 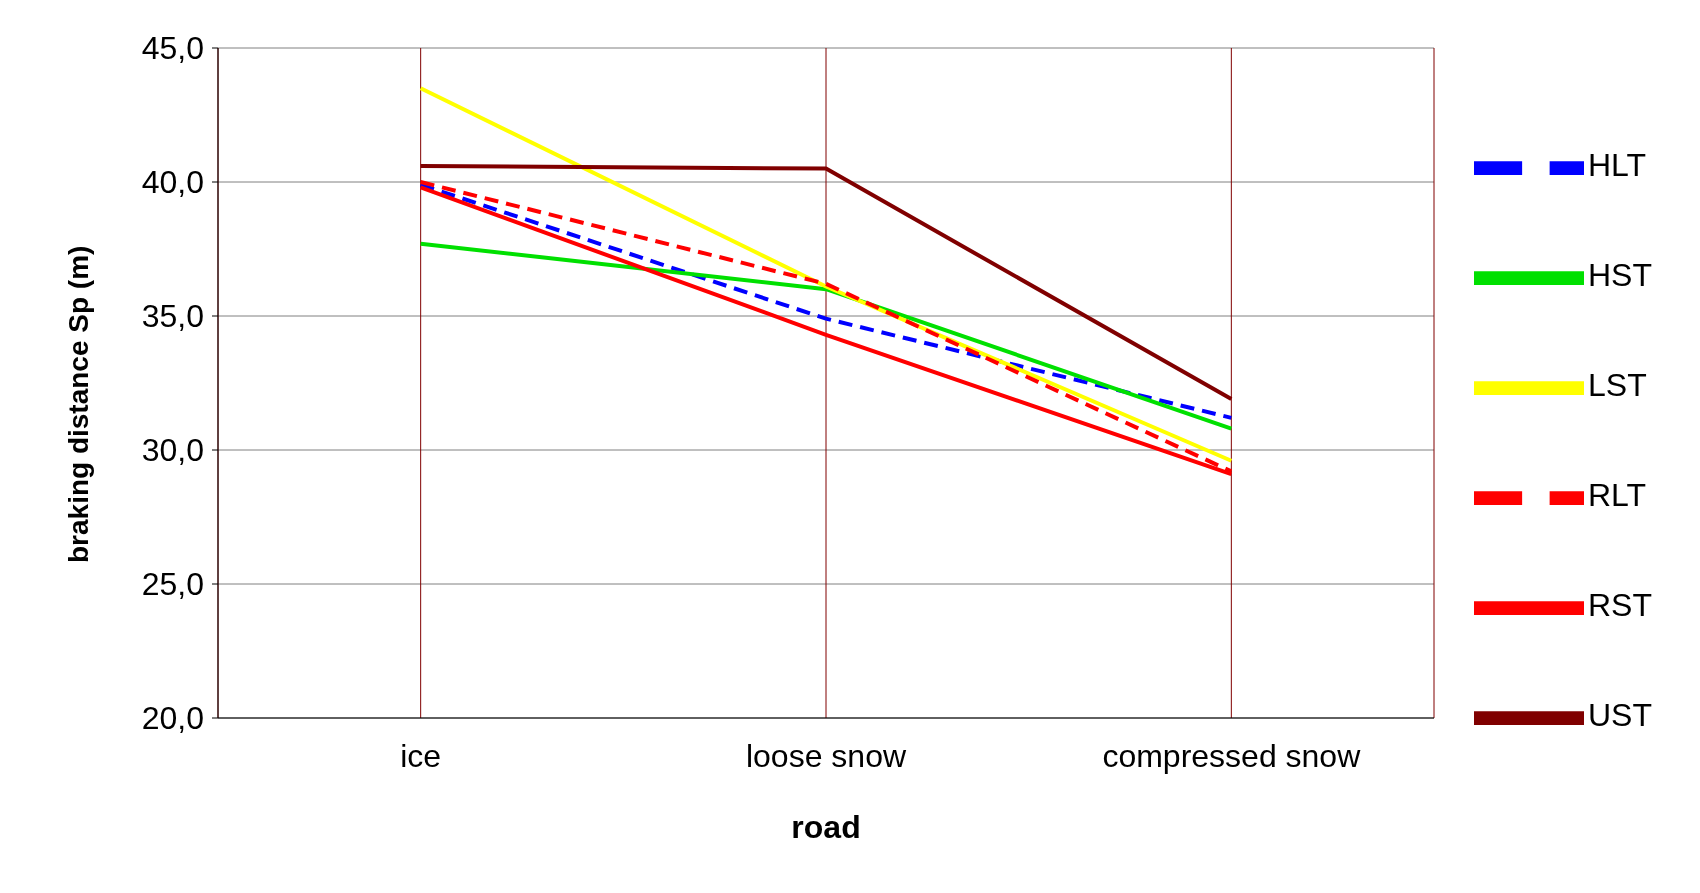 I want to click on legend-label: RST, so click(x=1620, y=605).